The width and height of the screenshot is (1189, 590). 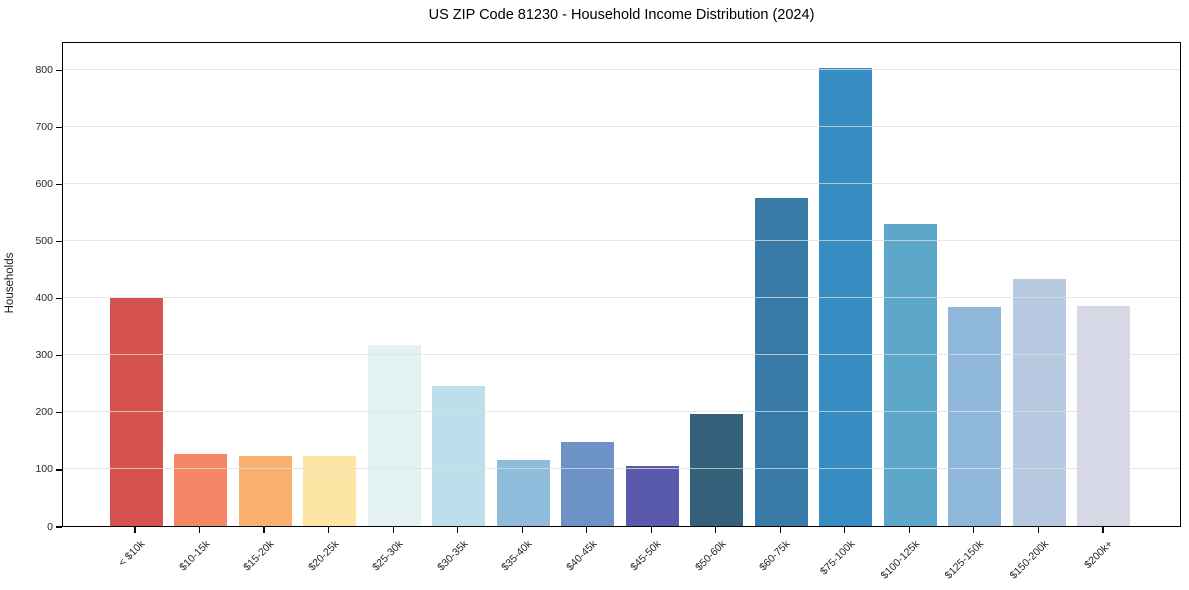 What do you see at coordinates (388, 556) in the screenshot?
I see `x-tick-label: $25-30k` at bounding box center [388, 556].